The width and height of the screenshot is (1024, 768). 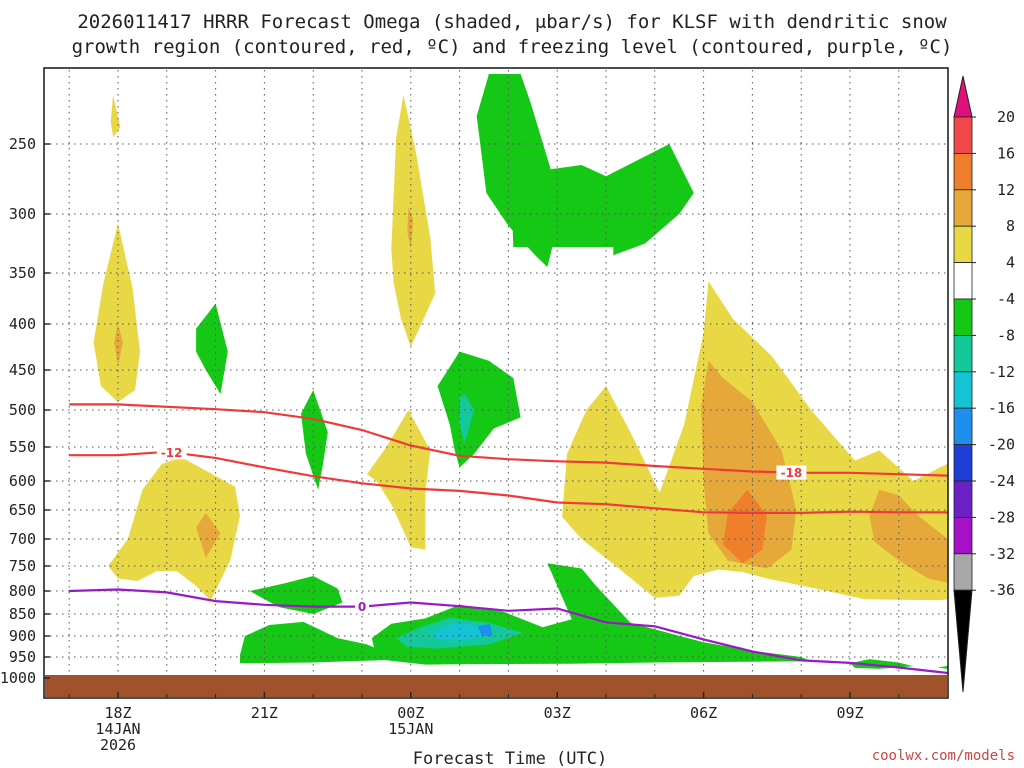 What do you see at coordinates (116, 312) in the screenshot?
I see `omega-pos-b` at bounding box center [116, 312].